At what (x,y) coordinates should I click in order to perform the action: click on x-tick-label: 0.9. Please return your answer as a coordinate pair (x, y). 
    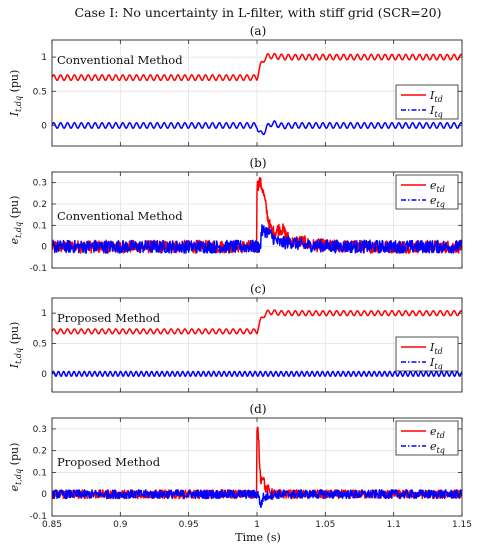
    Looking at the image, I should click on (120, 525).